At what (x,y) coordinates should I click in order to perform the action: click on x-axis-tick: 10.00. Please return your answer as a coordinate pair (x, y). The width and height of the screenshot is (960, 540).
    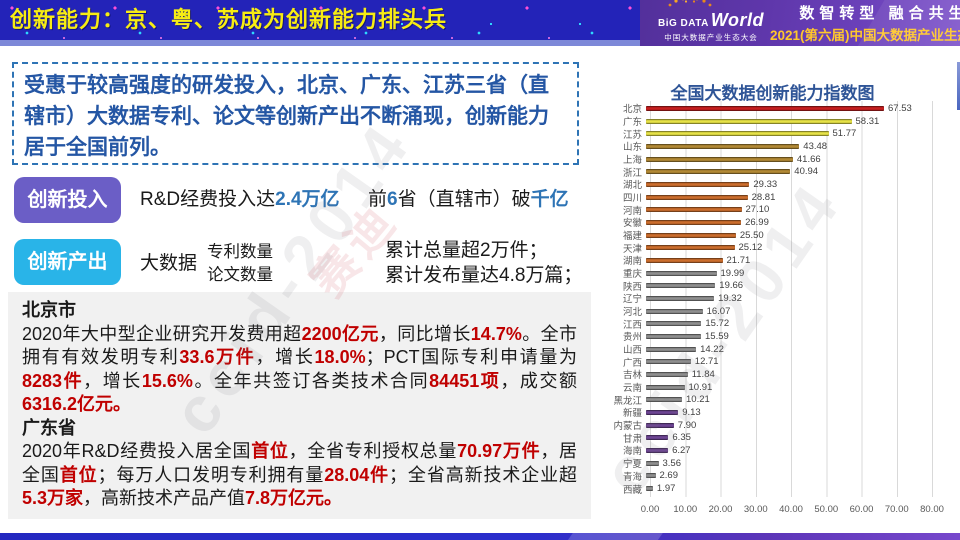
    Looking at the image, I should click on (685, 509).